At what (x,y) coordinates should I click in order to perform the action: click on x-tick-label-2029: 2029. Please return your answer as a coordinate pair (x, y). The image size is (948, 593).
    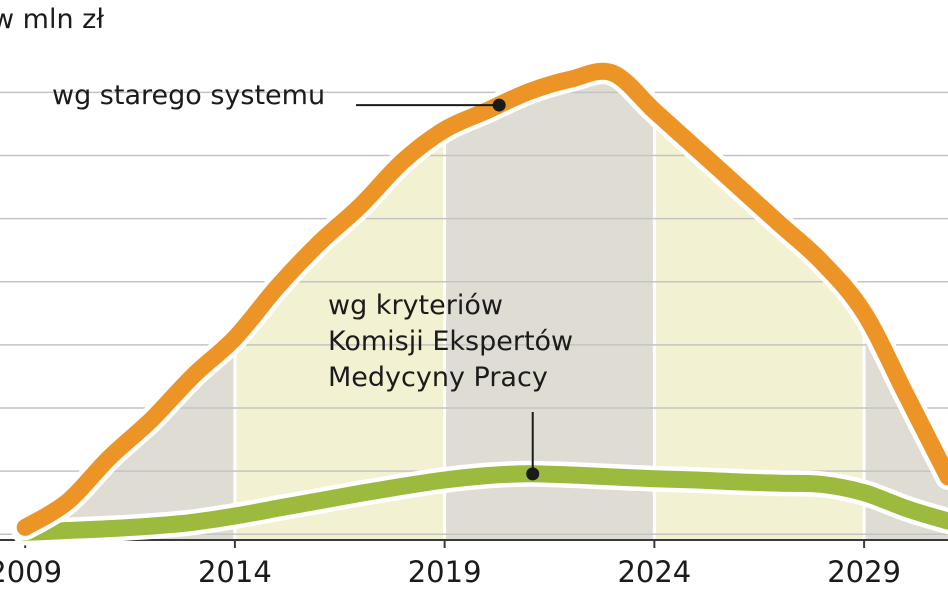
    Looking at the image, I should click on (864, 572).